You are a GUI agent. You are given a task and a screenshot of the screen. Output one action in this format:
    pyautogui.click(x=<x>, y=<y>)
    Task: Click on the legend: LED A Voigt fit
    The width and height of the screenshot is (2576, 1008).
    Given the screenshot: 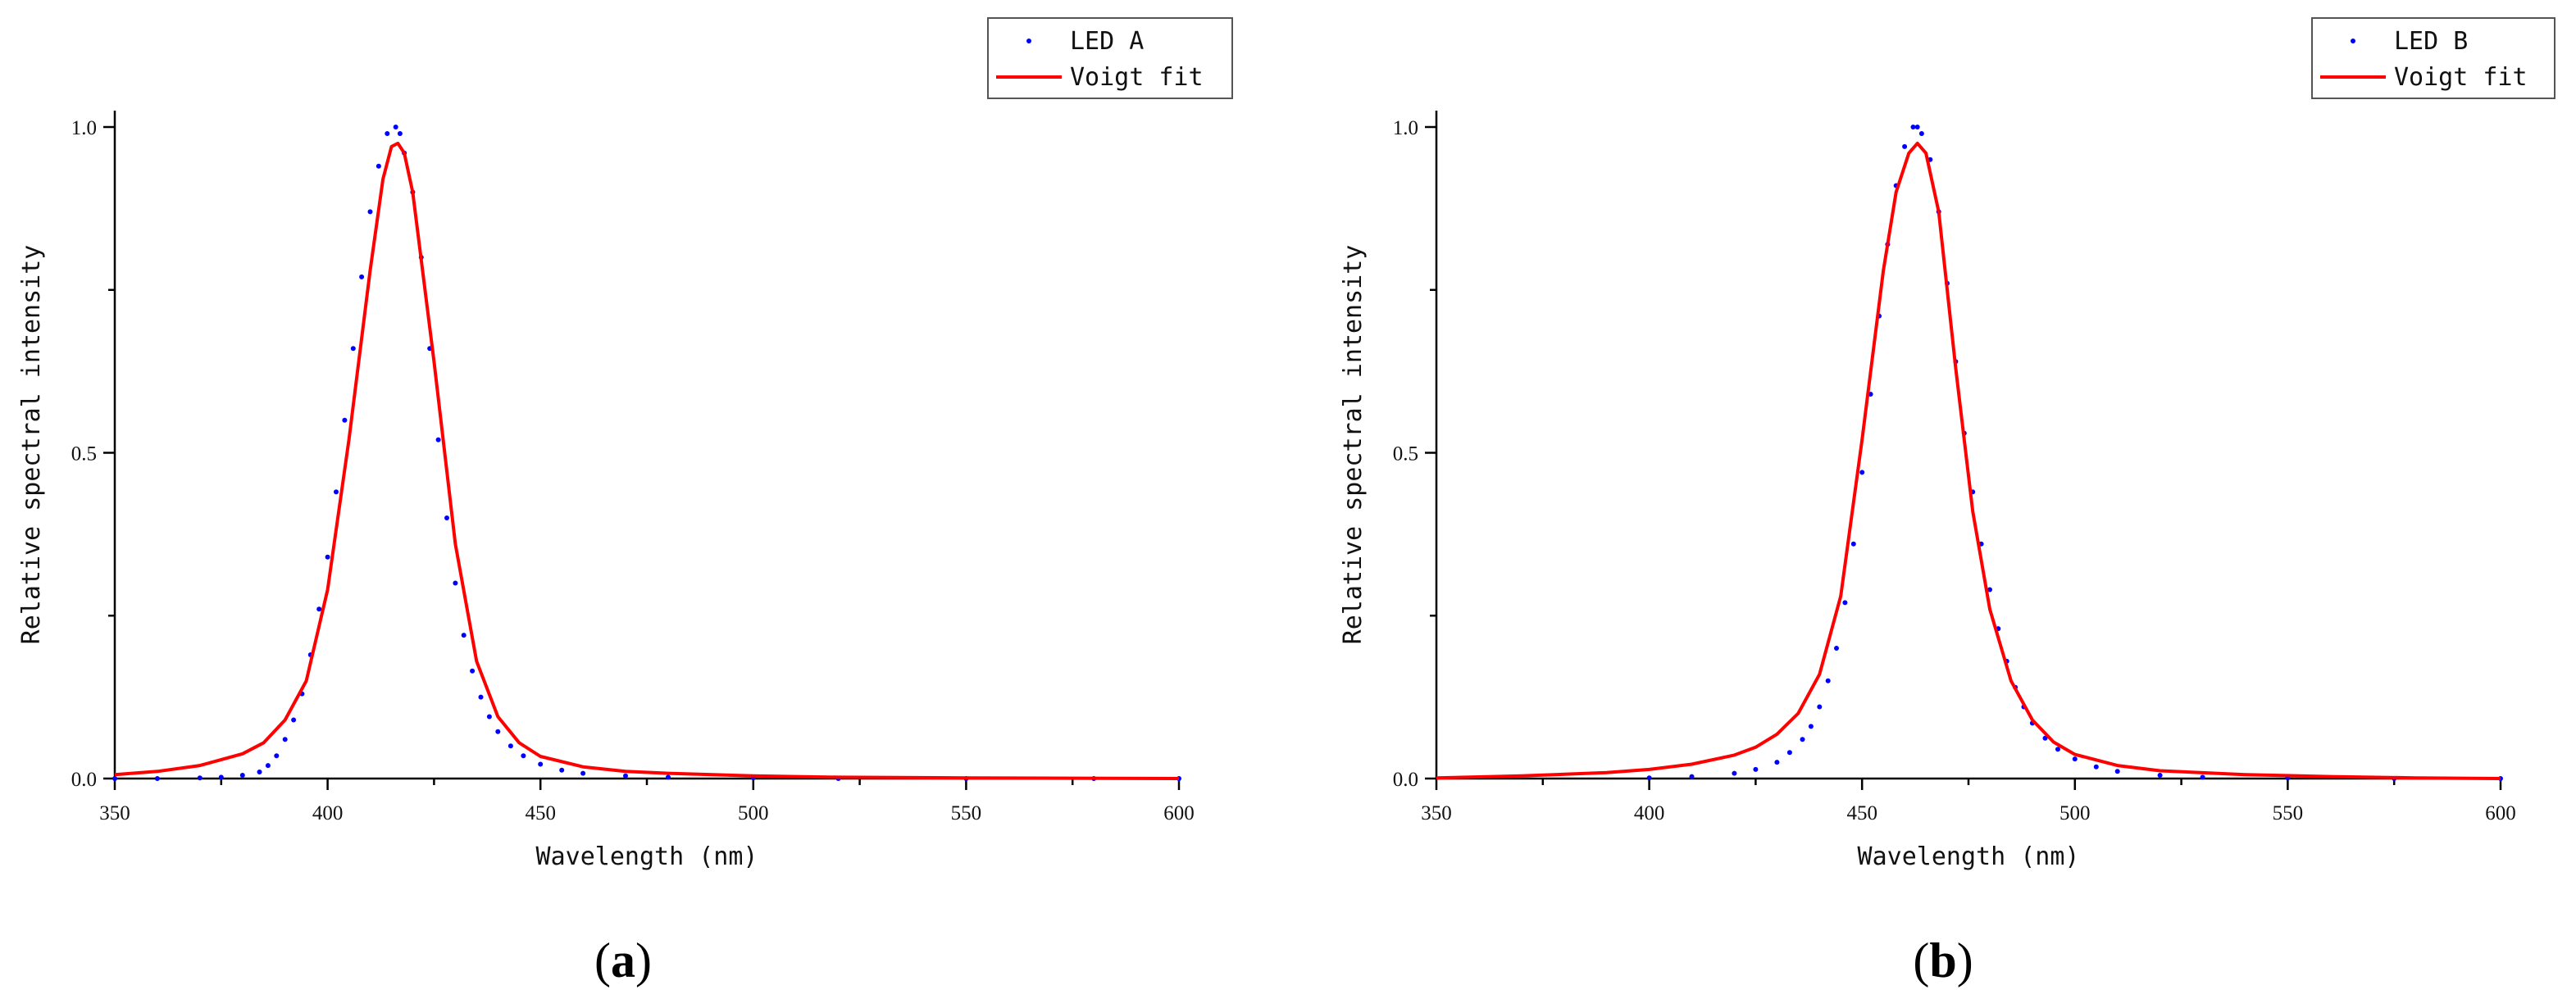 What is the action you would take?
    pyautogui.click(x=1110, y=58)
    